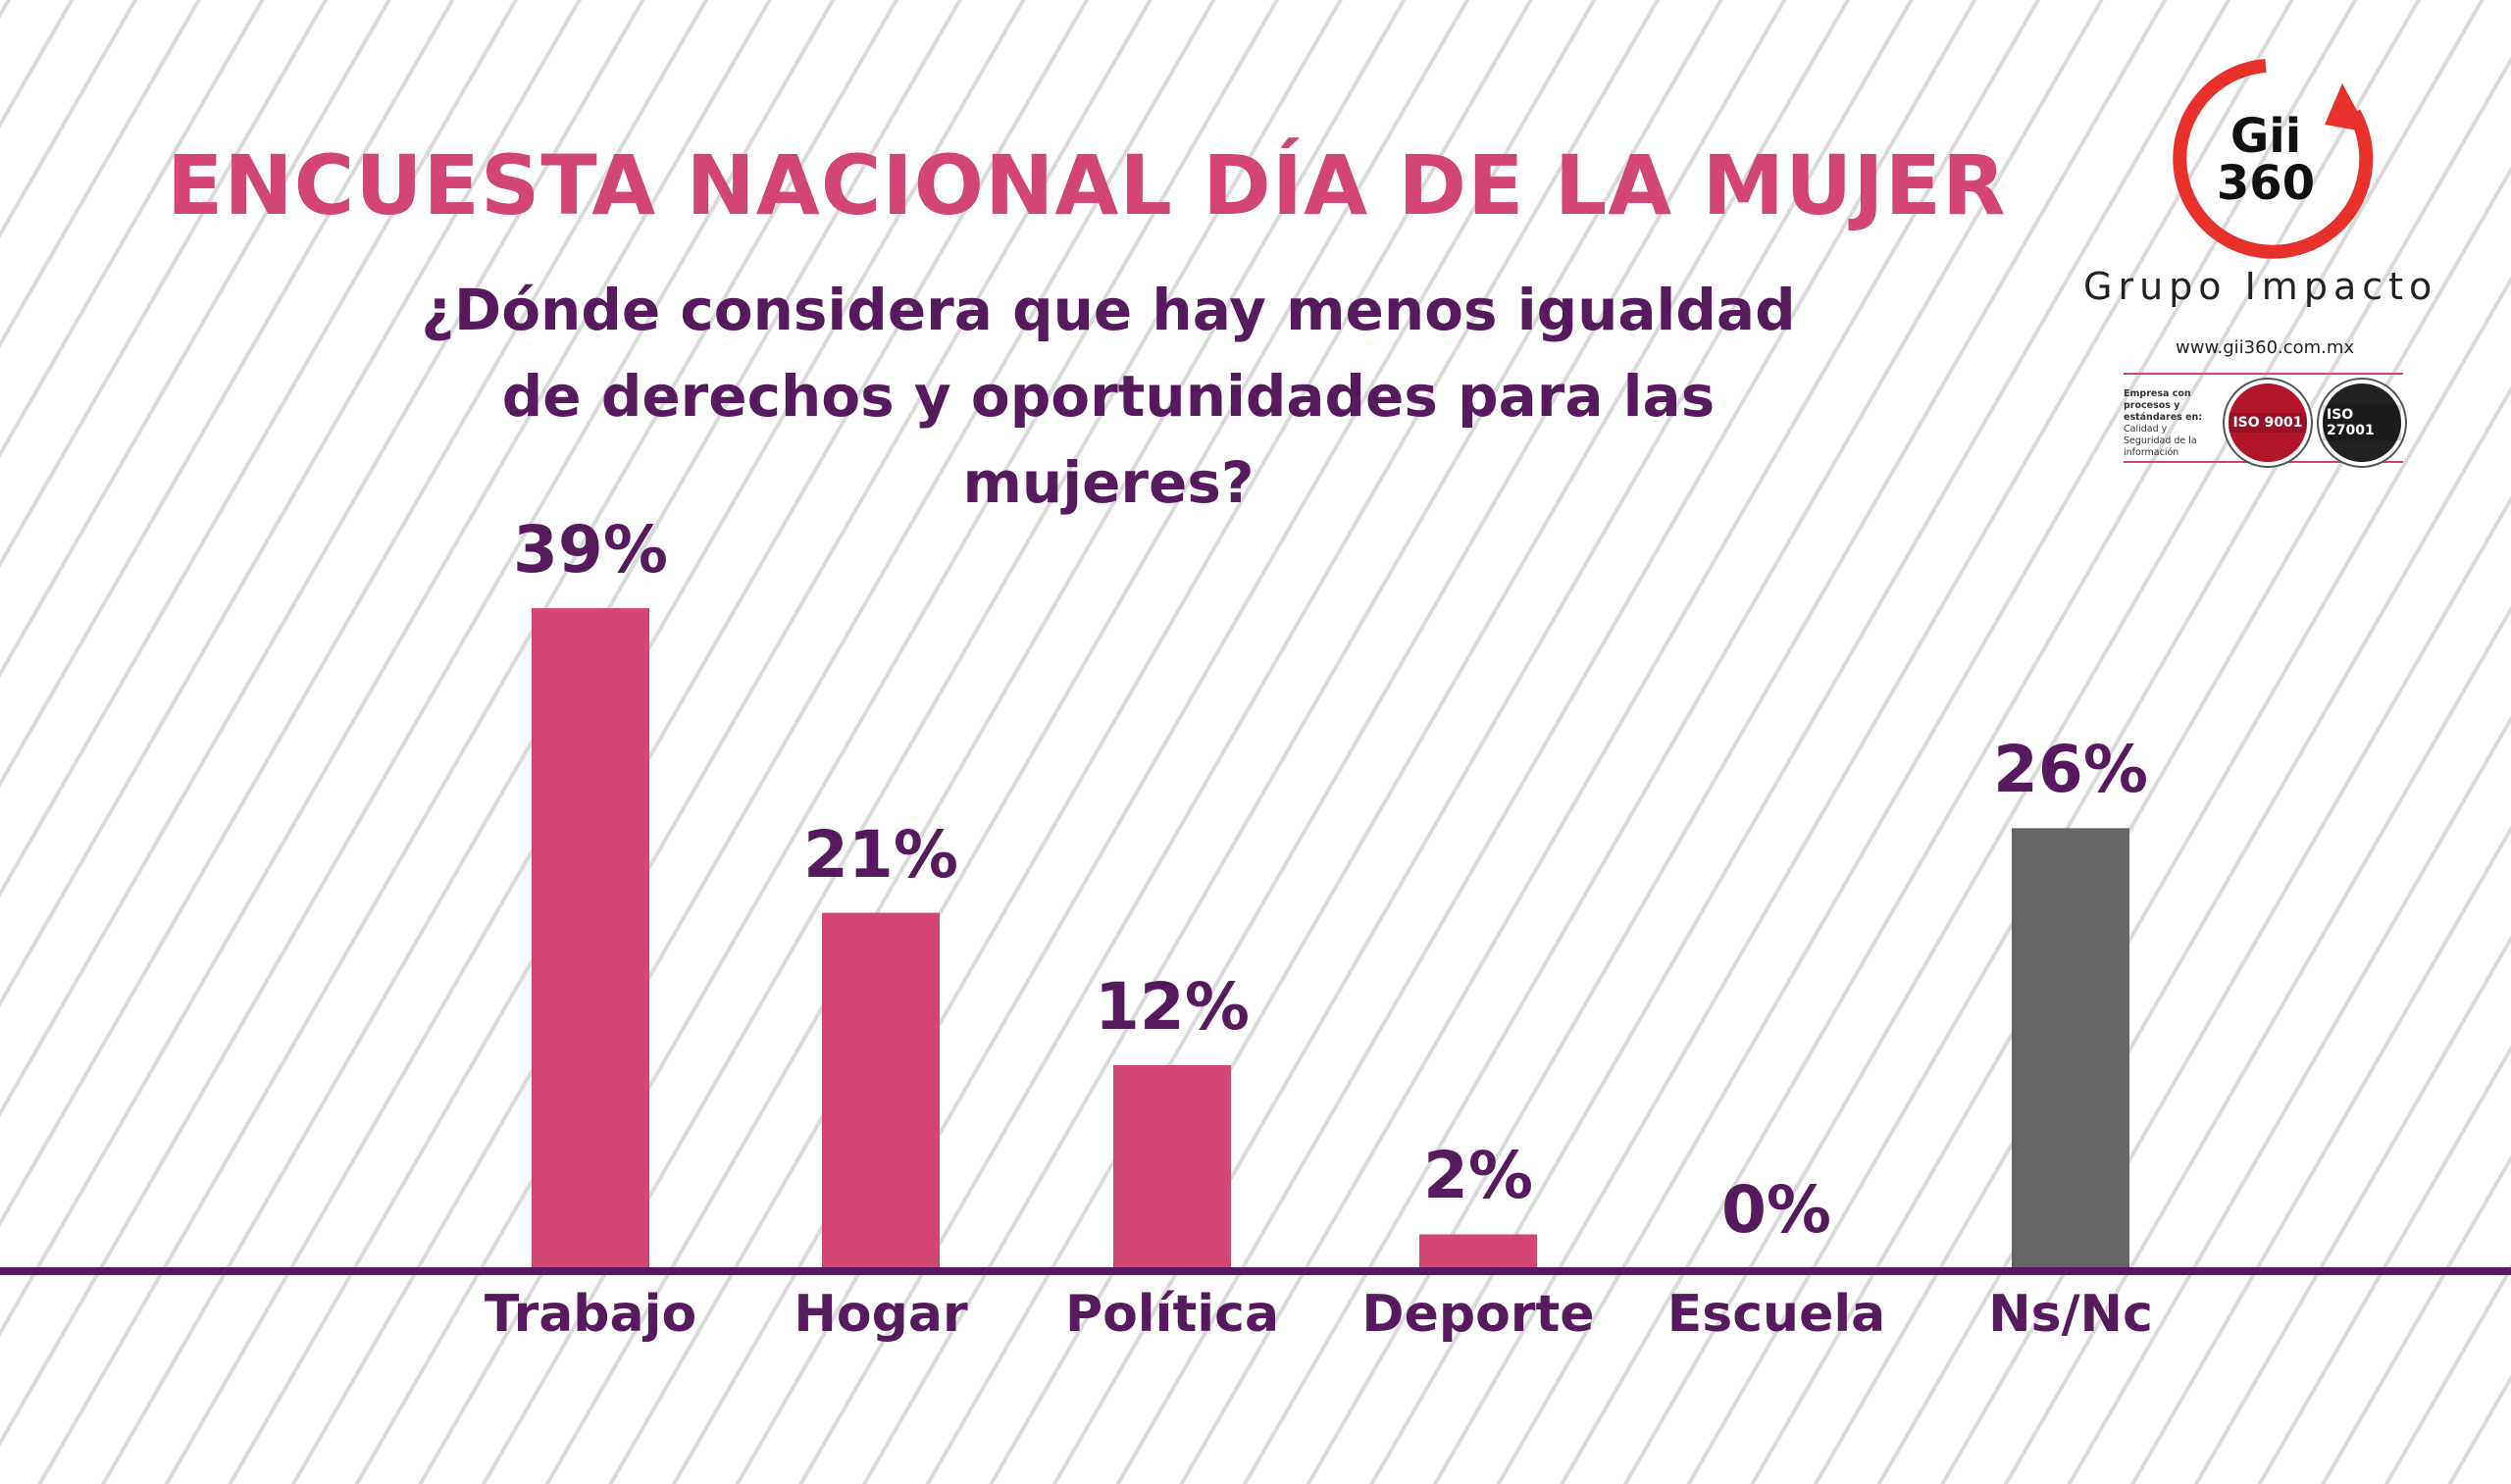  Describe the element at coordinates (1172, 1166) in the screenshot. I see `bar-pol-tica` at that location.